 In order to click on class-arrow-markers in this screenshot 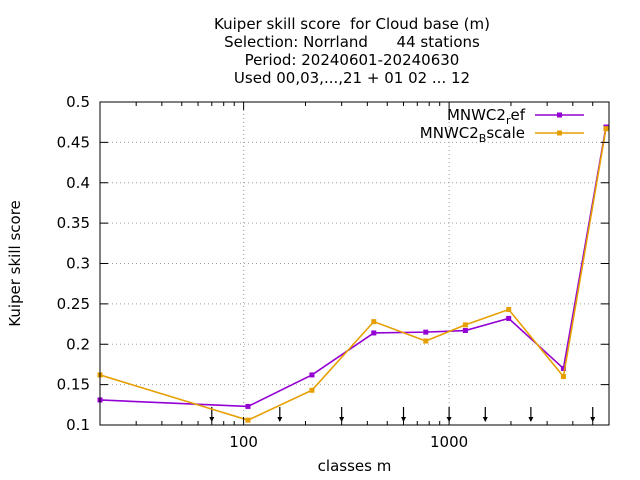, I will do `click(402, 414)`.